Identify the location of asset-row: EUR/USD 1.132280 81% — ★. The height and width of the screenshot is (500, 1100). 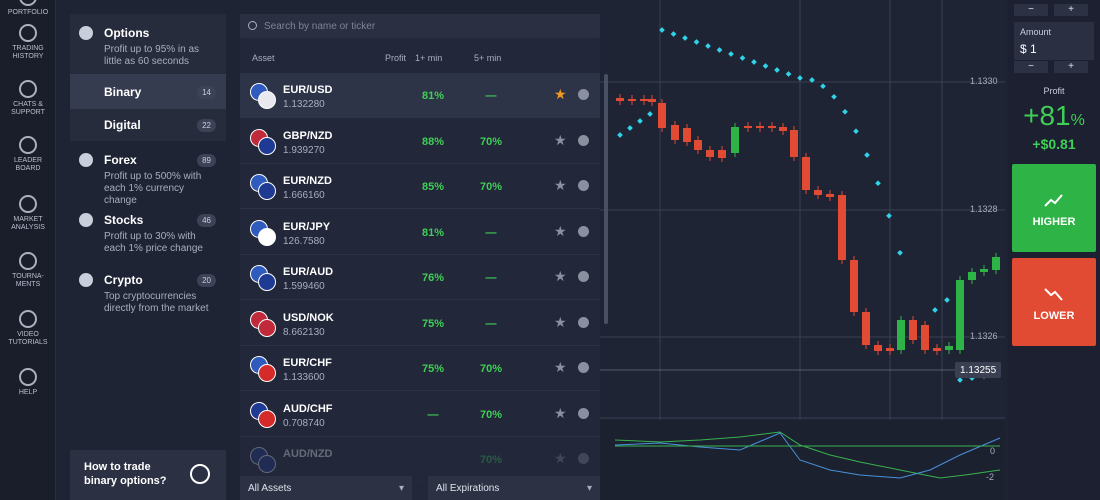
(420, 95).